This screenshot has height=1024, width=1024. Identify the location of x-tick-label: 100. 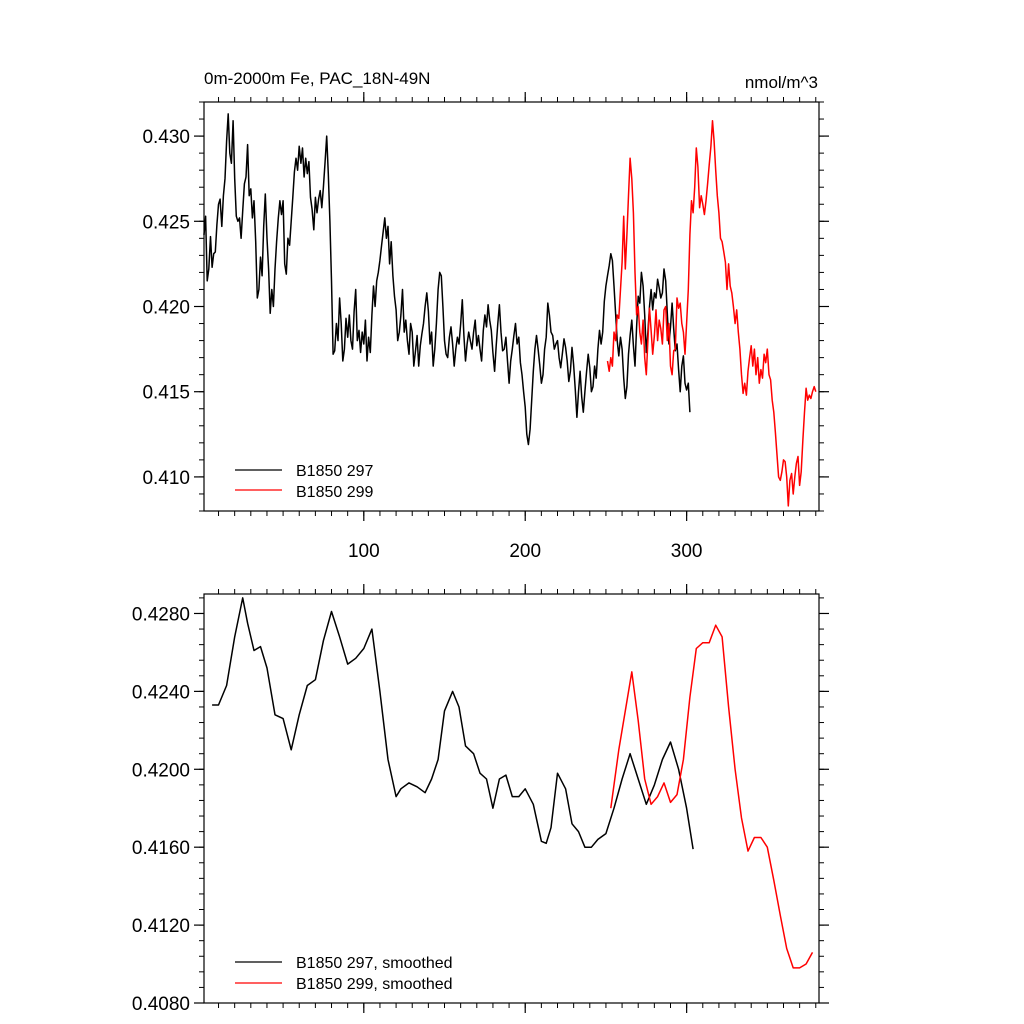
(364, 551).